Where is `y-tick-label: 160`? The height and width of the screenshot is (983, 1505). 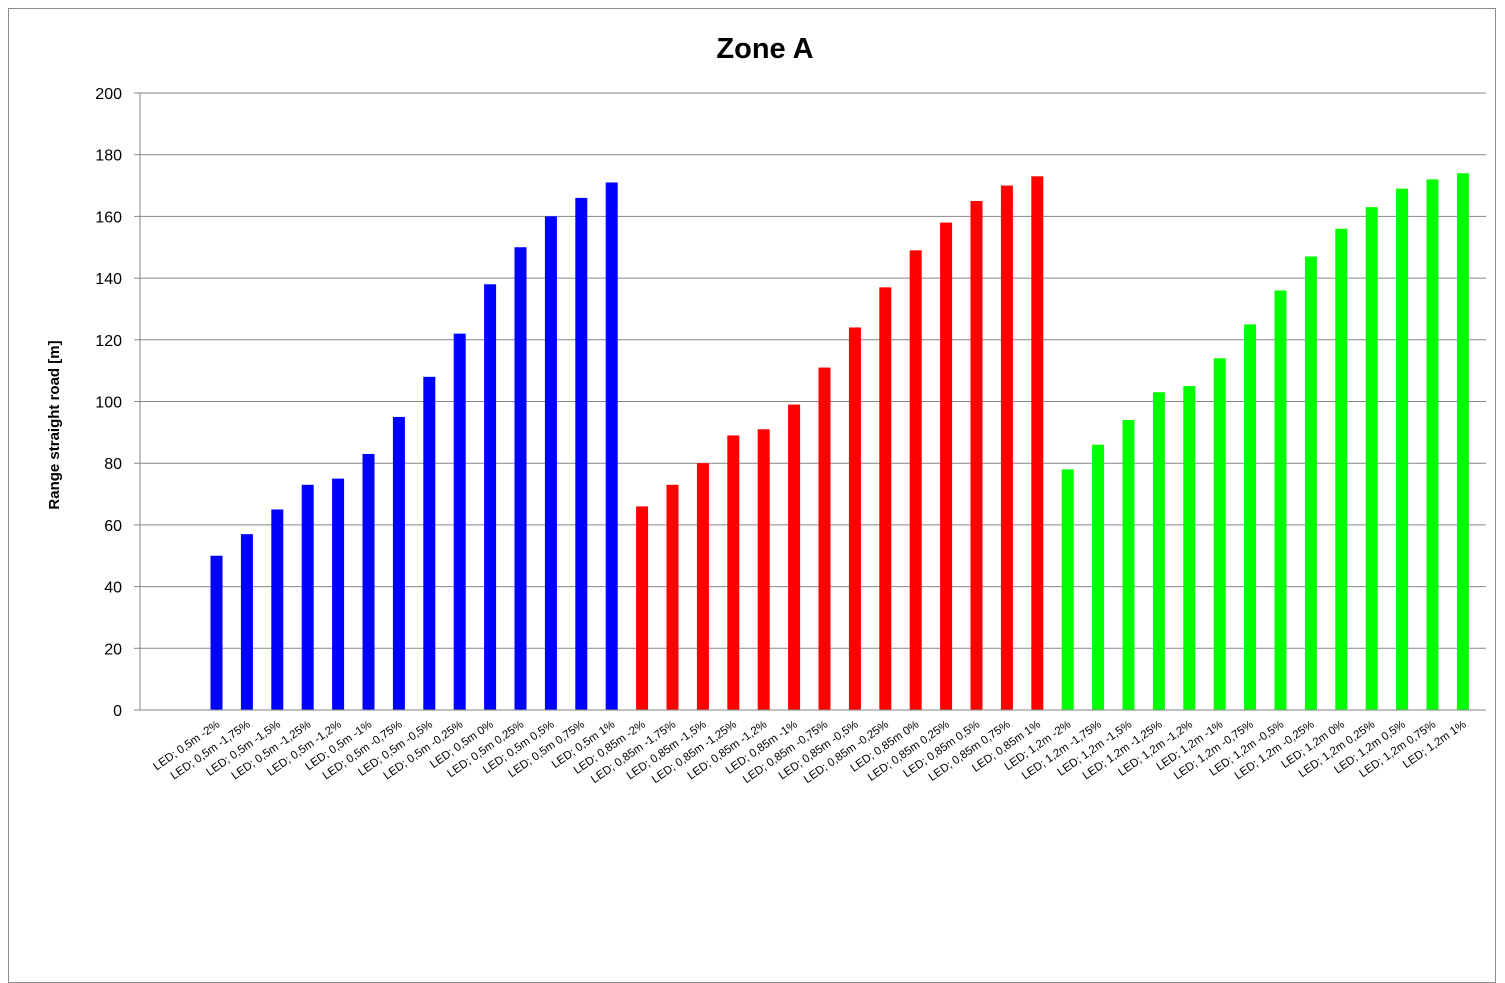
y-tick-label: 160 is located at coordinates (108, 217).